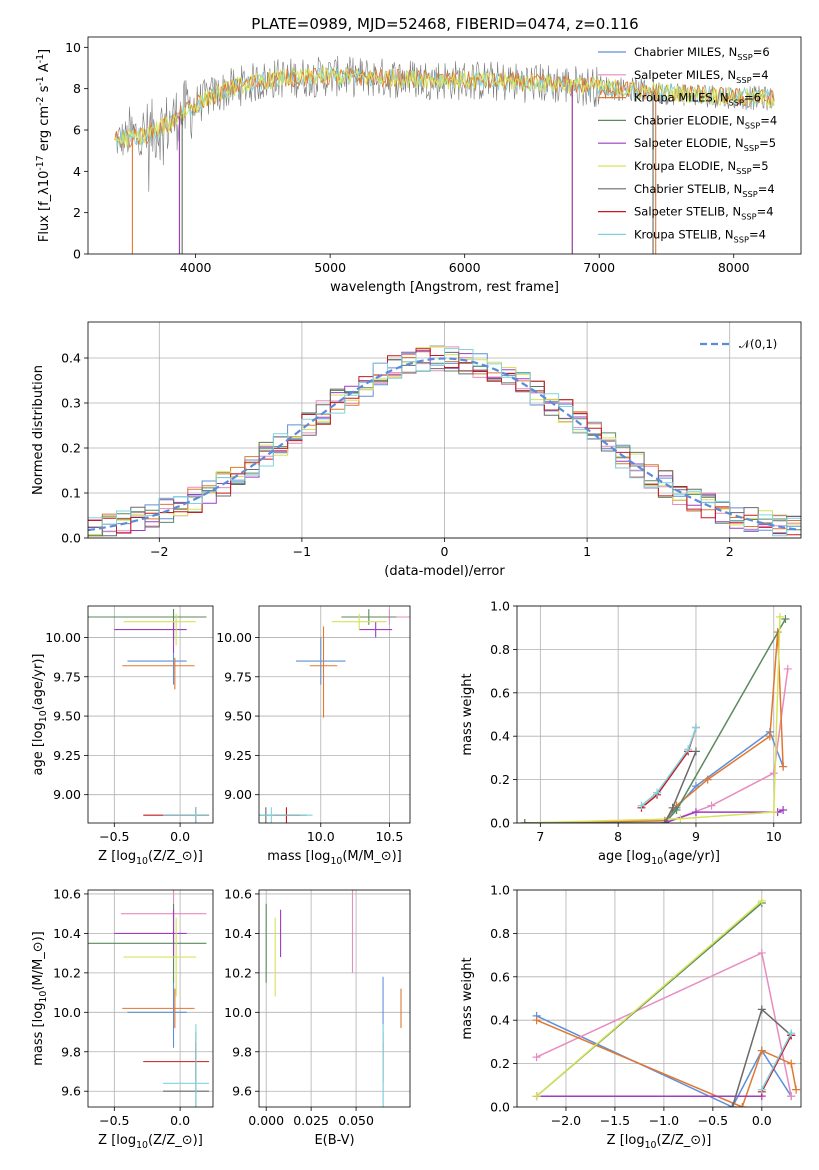  I want to click on mass_vs_Z-ytick-label: 9.6, so click(71, 1091).